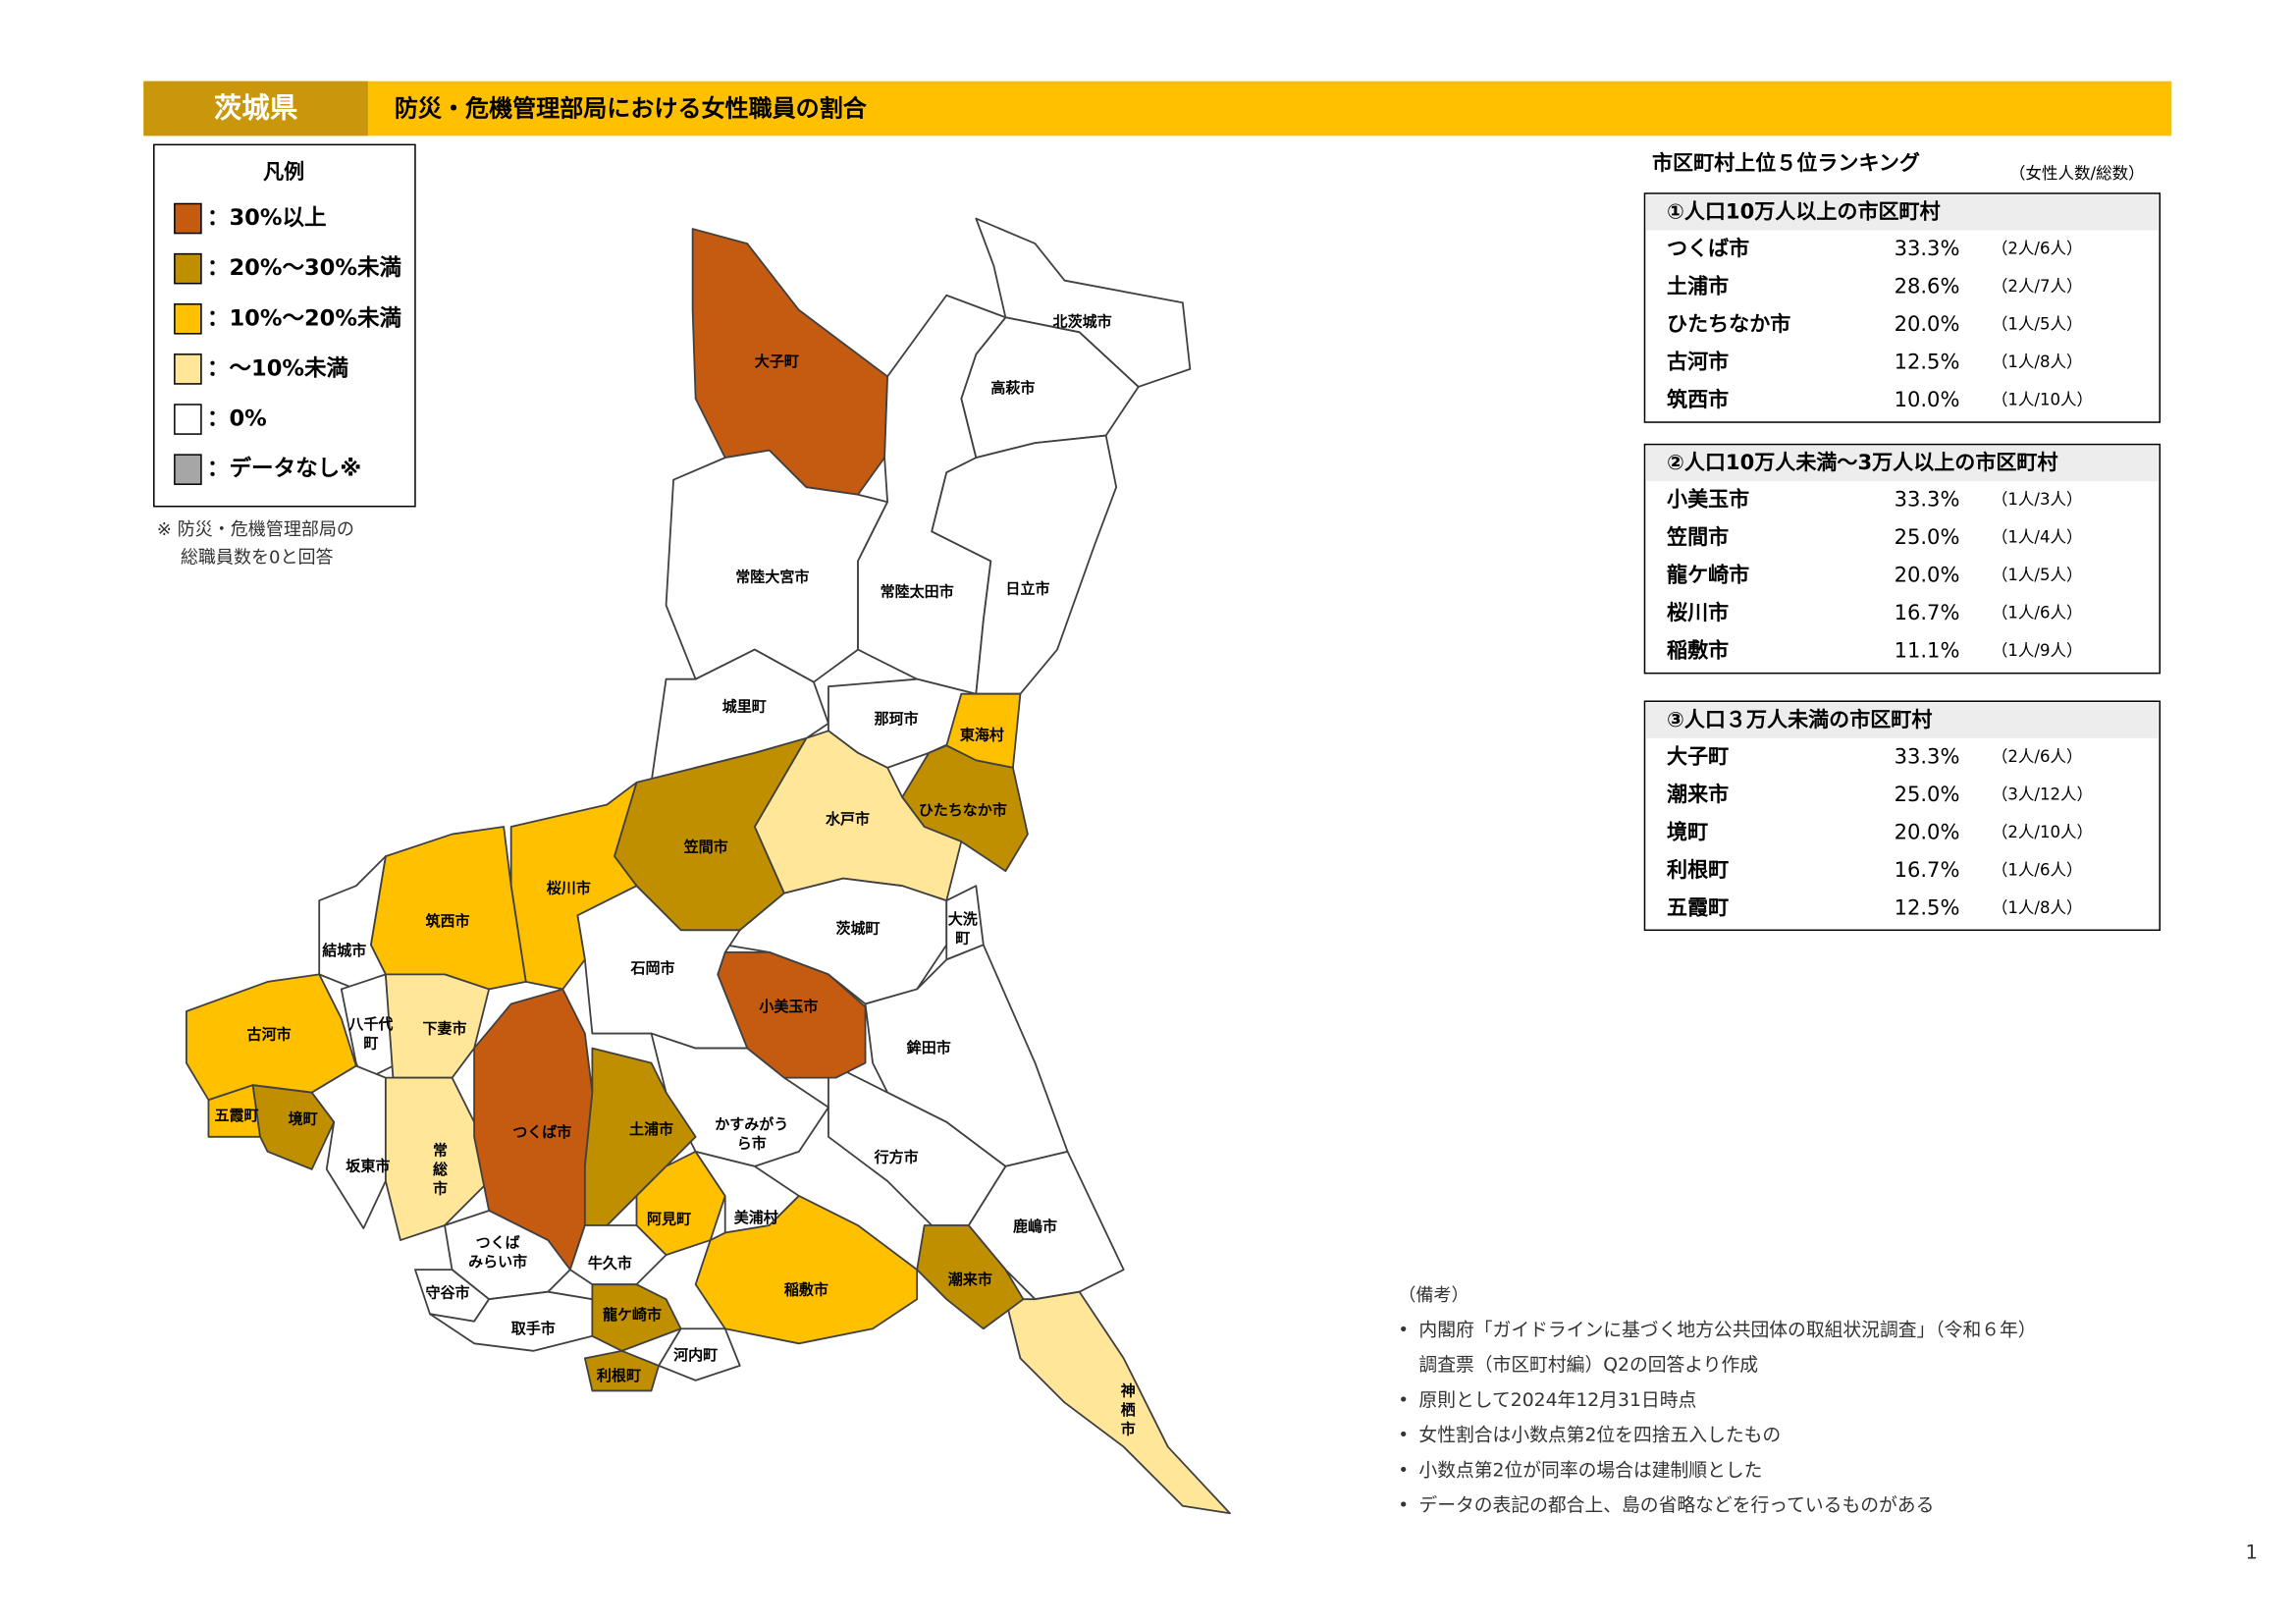 The image size is (2296, 1624). I want to click on municipality-label: 坂東市, so click(368, 1165).